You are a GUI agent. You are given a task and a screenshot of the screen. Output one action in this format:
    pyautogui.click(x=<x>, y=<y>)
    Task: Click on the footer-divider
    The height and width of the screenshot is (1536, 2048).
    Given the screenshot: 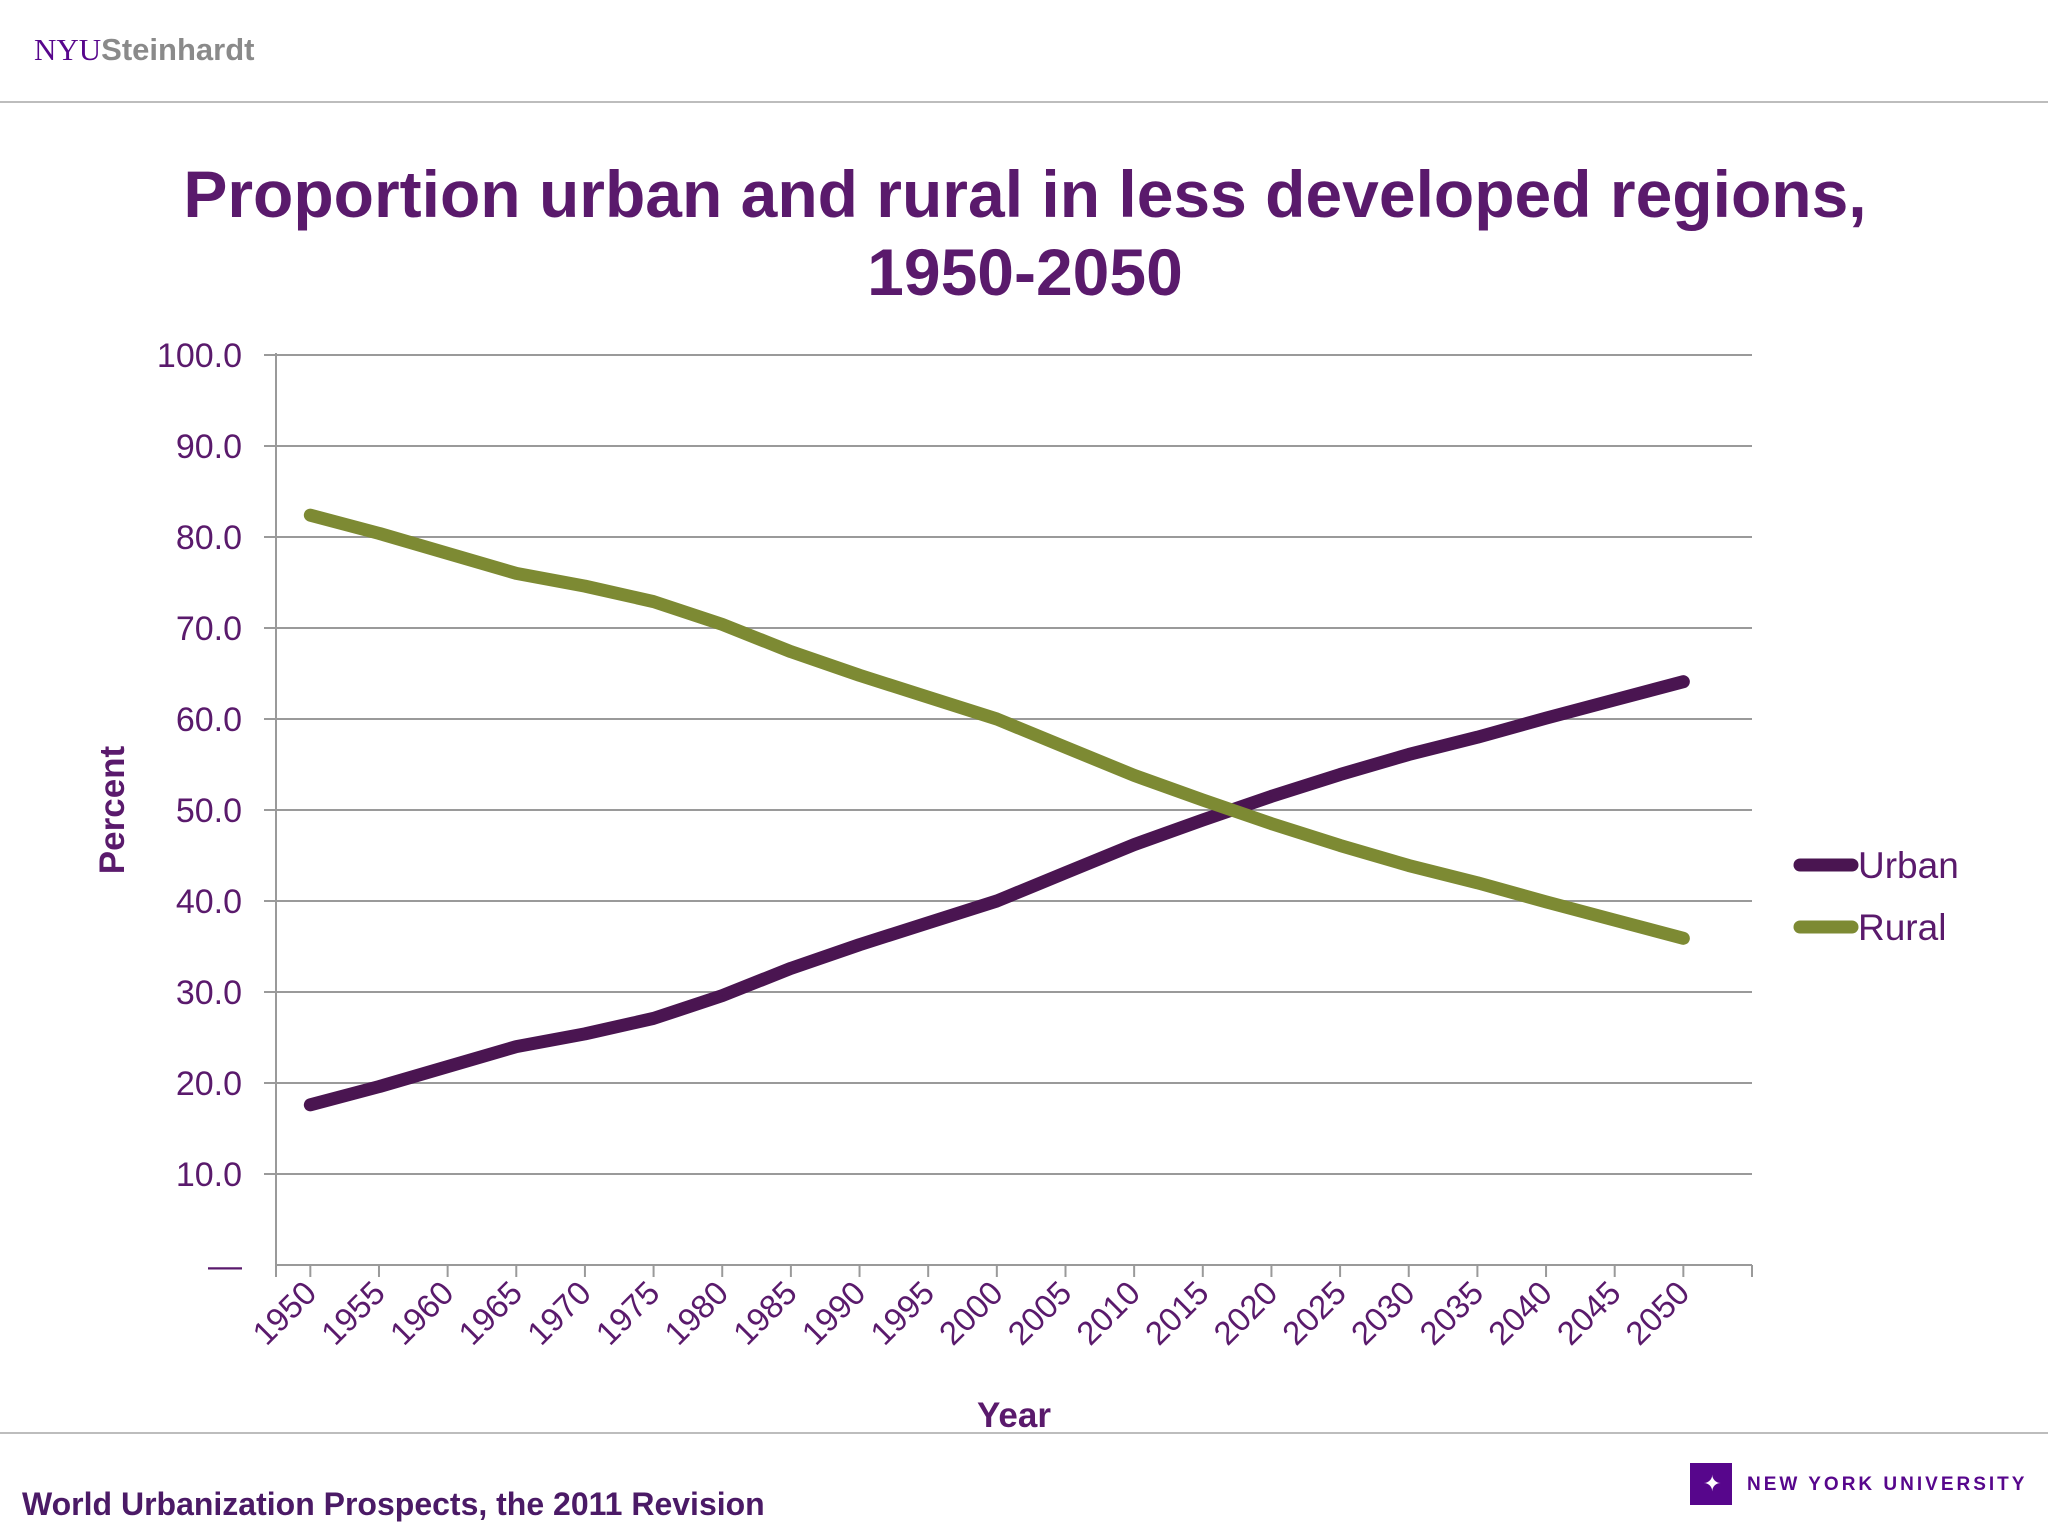 What is the action you would take?
    pyautogui.click(x=1024, y=1433)
    